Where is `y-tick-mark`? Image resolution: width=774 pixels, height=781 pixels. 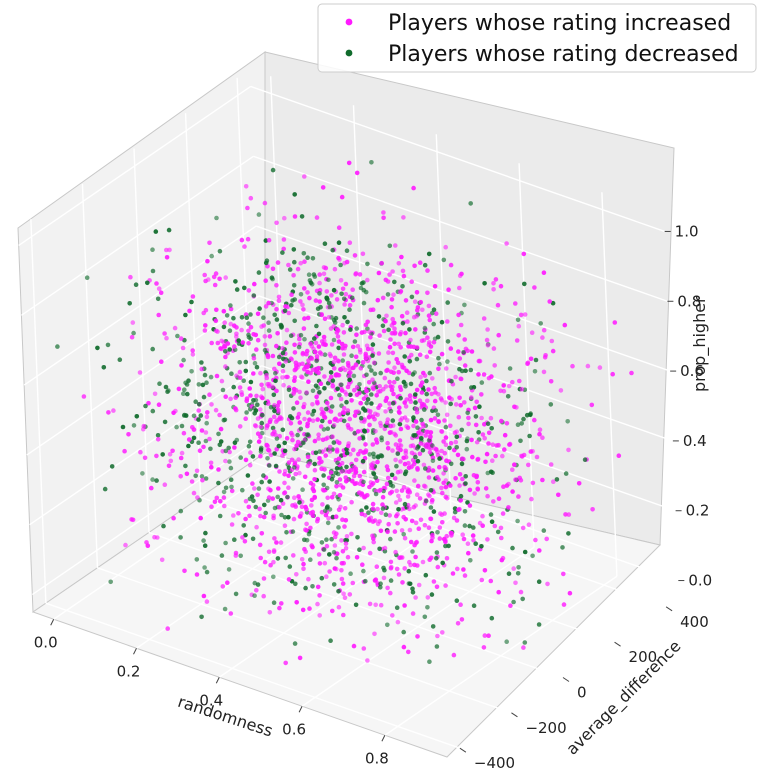
y-tick-mark is located at coordinates (669, 609).